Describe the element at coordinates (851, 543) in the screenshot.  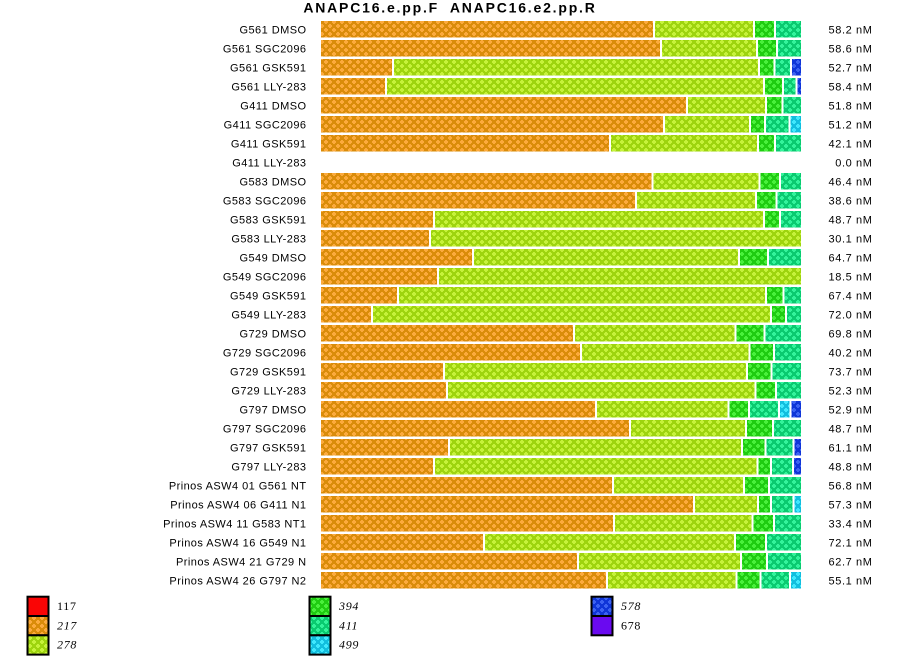
I see `svg-text: 72.1 nM` at that location.